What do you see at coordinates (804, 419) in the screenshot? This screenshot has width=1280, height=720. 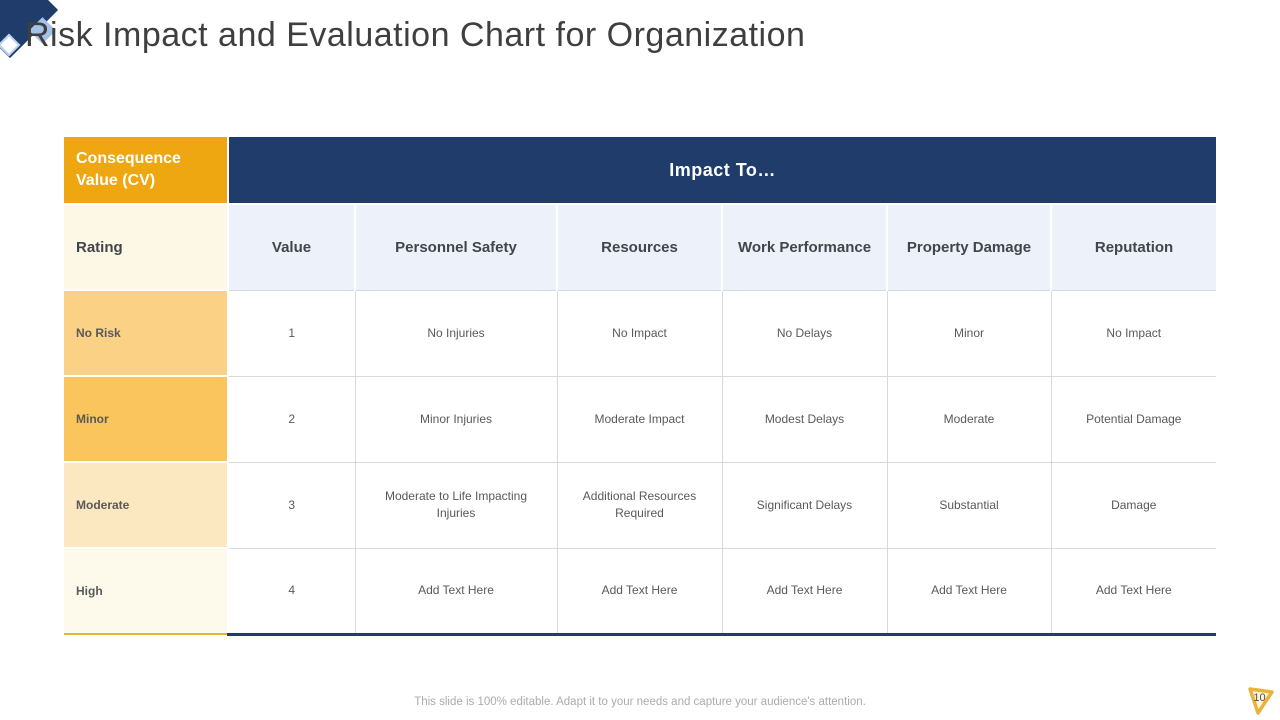 I see `cell-work-performance: Modest Delays` at bounding box center [804, 419].